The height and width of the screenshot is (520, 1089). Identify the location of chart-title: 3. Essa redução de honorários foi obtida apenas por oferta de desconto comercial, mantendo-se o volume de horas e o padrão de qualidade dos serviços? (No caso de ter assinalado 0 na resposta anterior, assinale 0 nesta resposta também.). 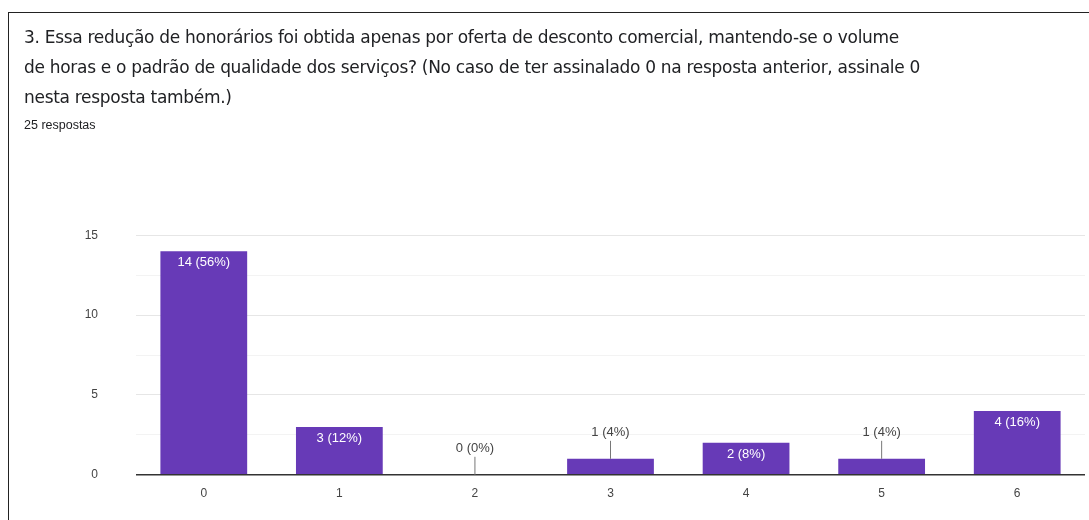
(472, 67).